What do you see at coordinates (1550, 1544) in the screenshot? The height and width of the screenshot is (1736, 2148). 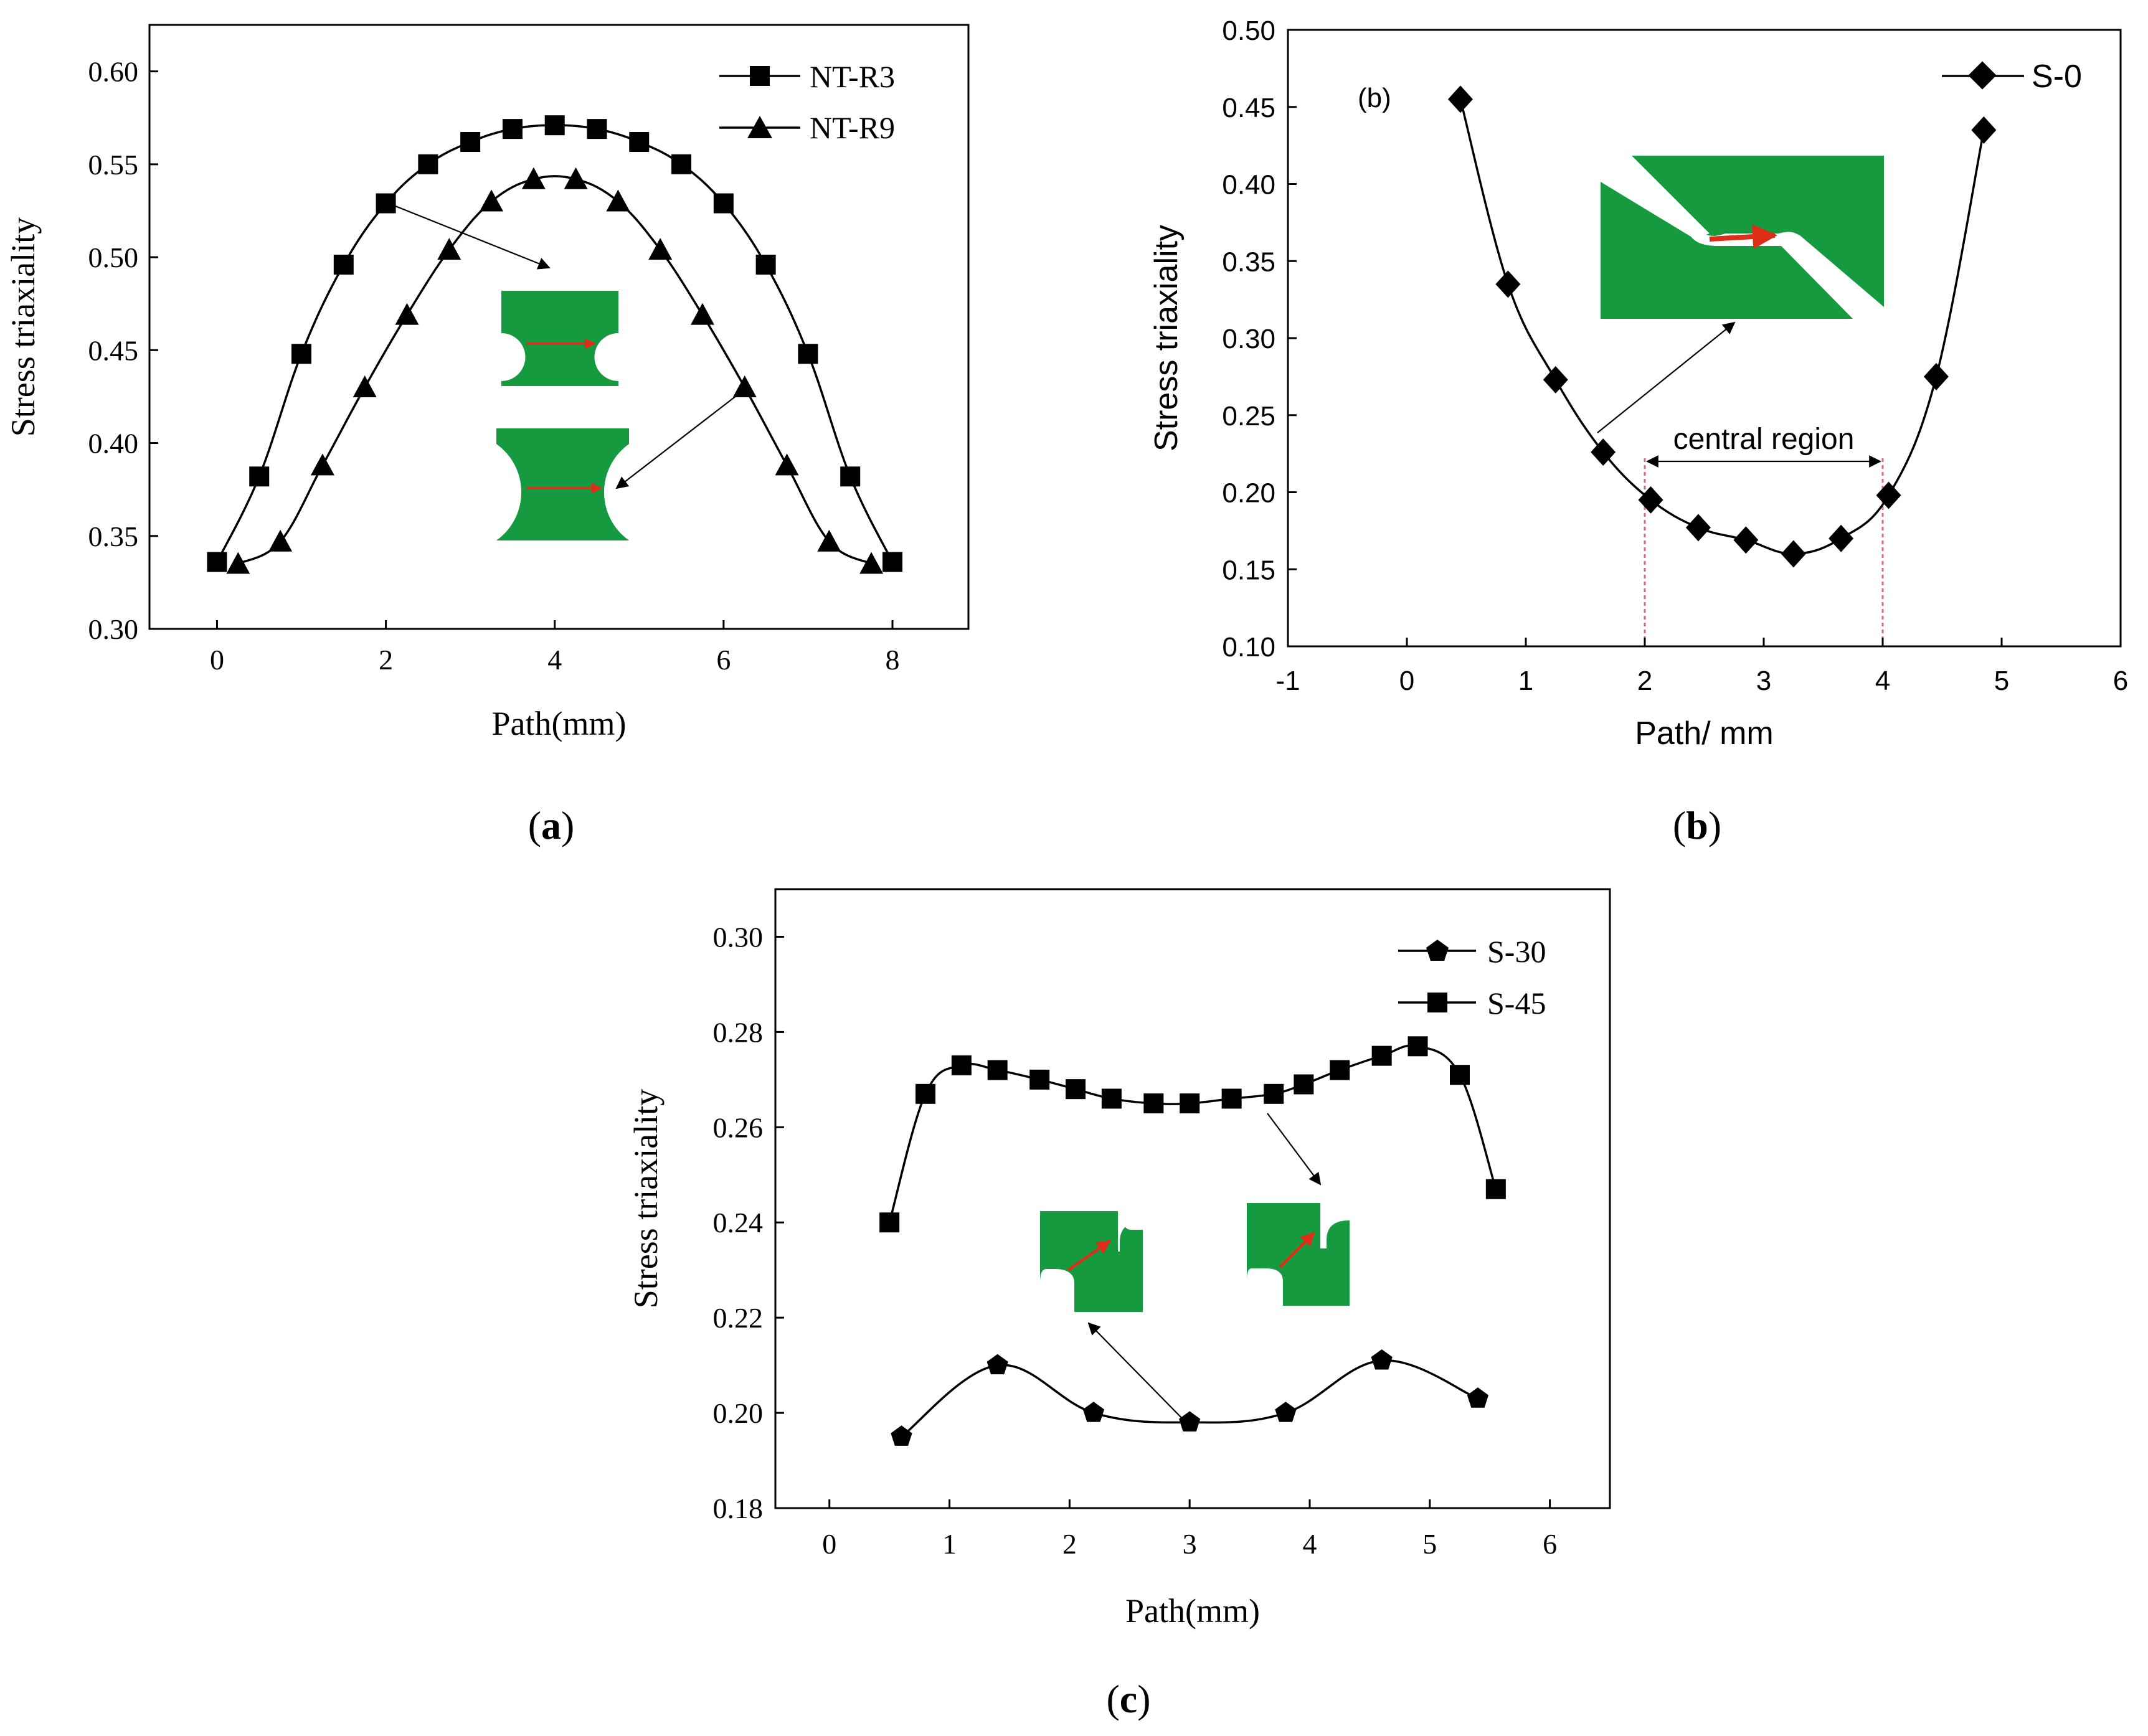 I see `x-tick-label-c-6: 6` at bounding box center [1550, 1544].